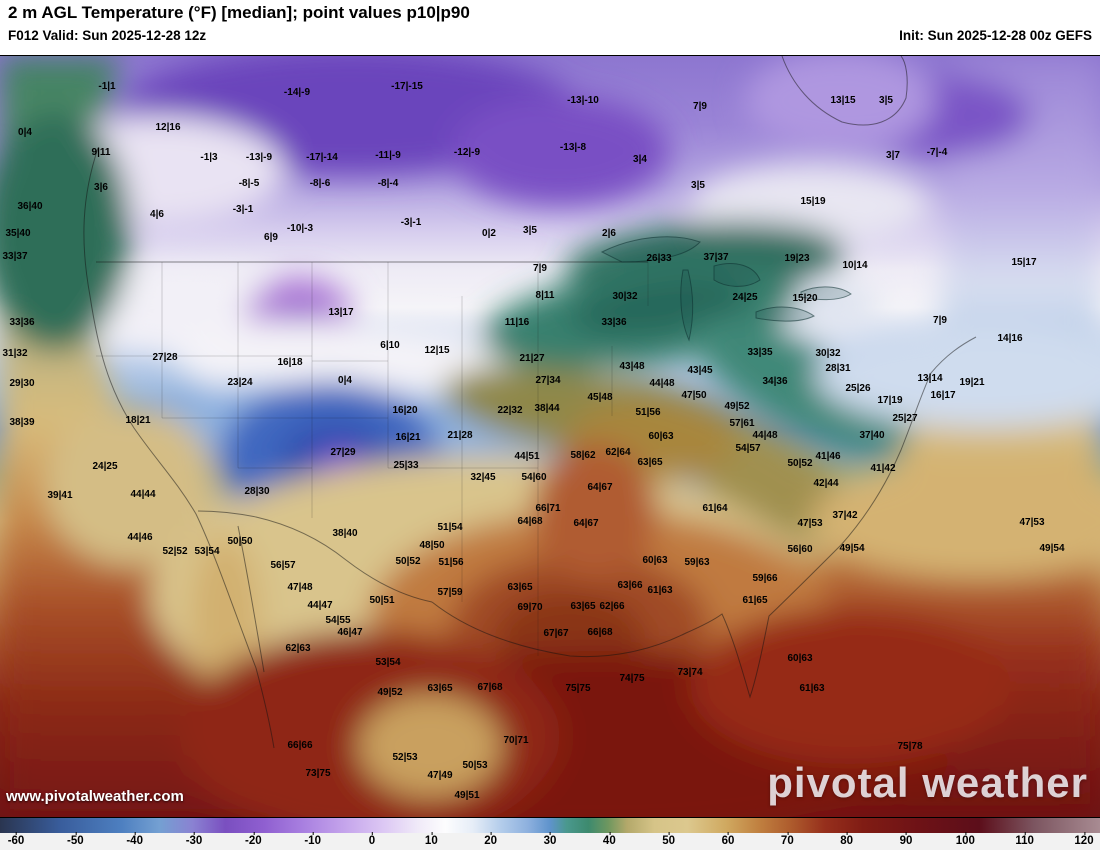 The image size is (1100, 850). I want to click on point-value: 41|42, so click(883, 468).